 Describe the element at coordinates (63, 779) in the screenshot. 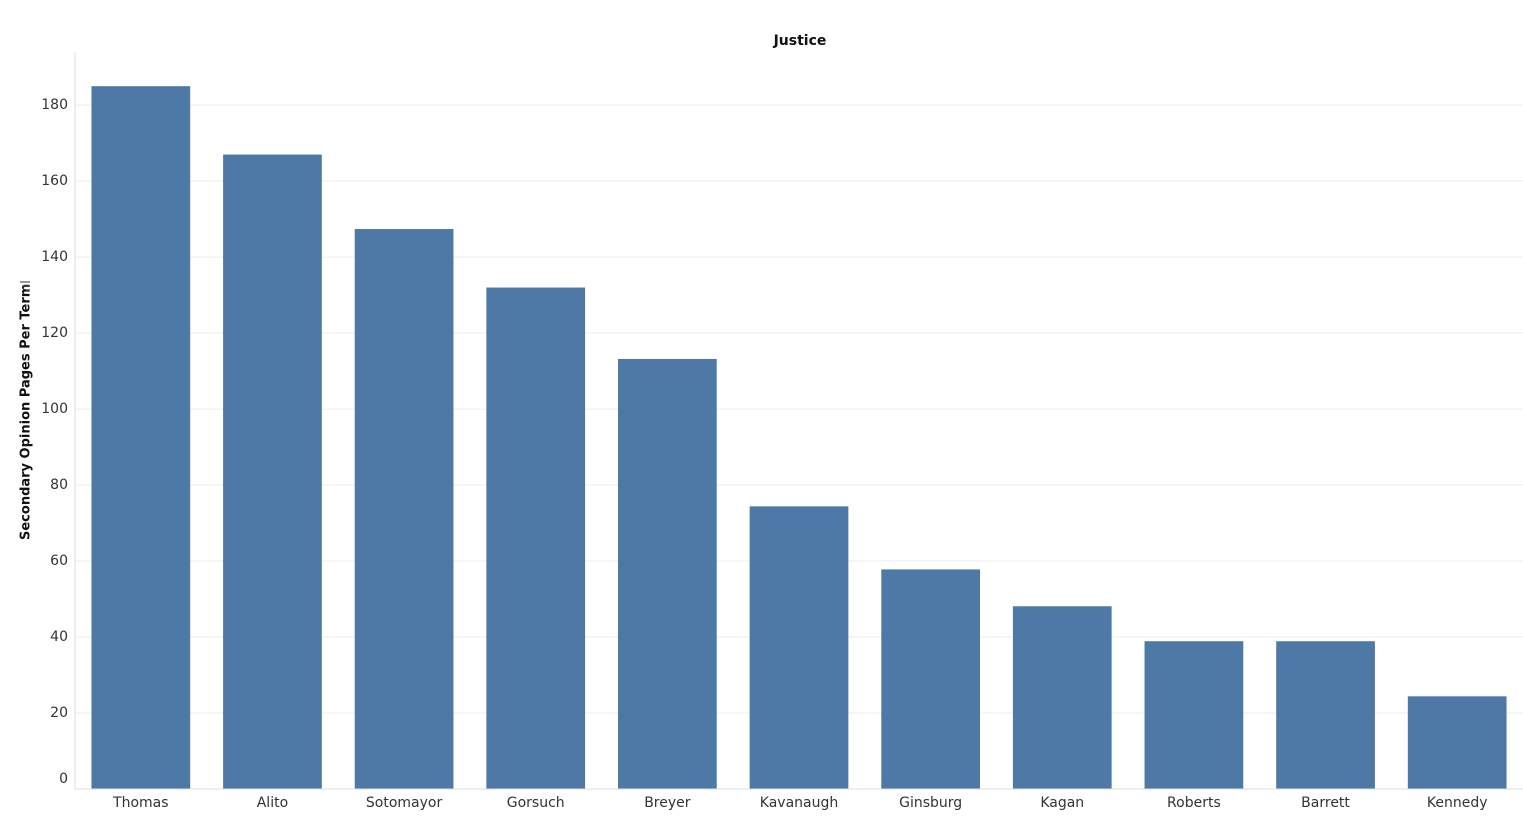

I see `y-tick-label: 0` at that location.